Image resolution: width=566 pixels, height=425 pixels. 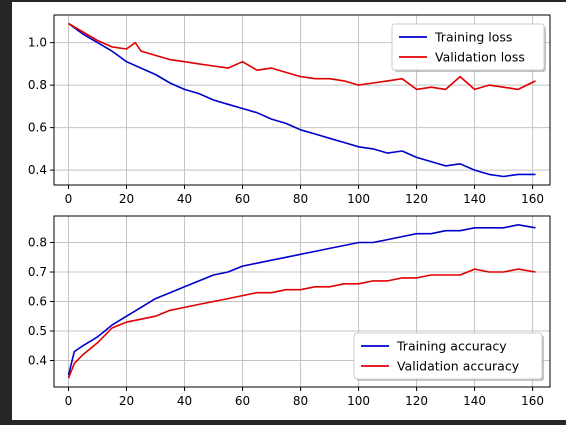 What do you see at coordinates (473, 37) in the screenshot?
I see `legend-label: Training loss` at bounding box center [473, 37].